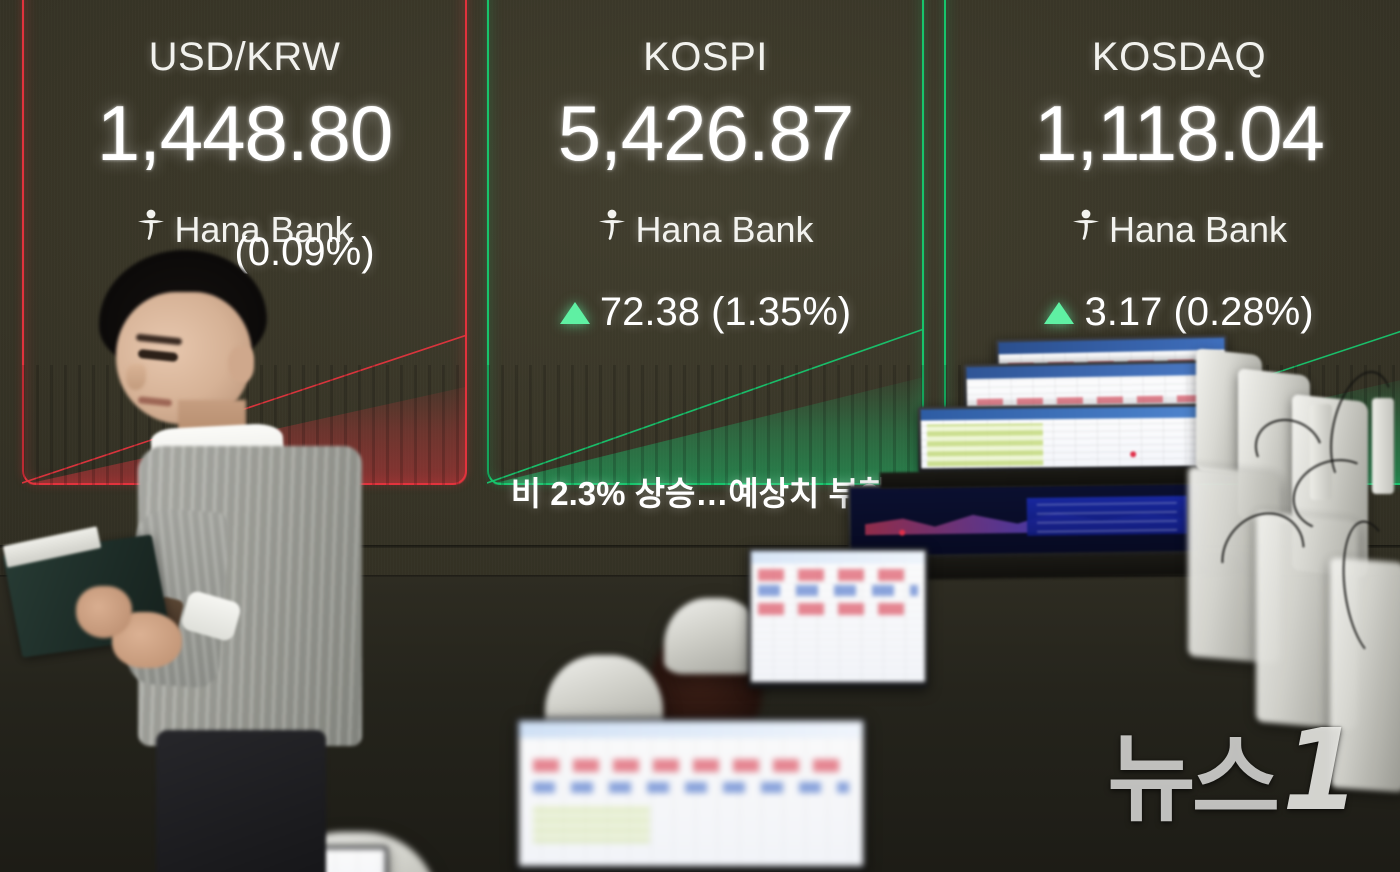  Describe the element at coordinates (241, 364) in the screenshot. I see `person-ear` at that location.